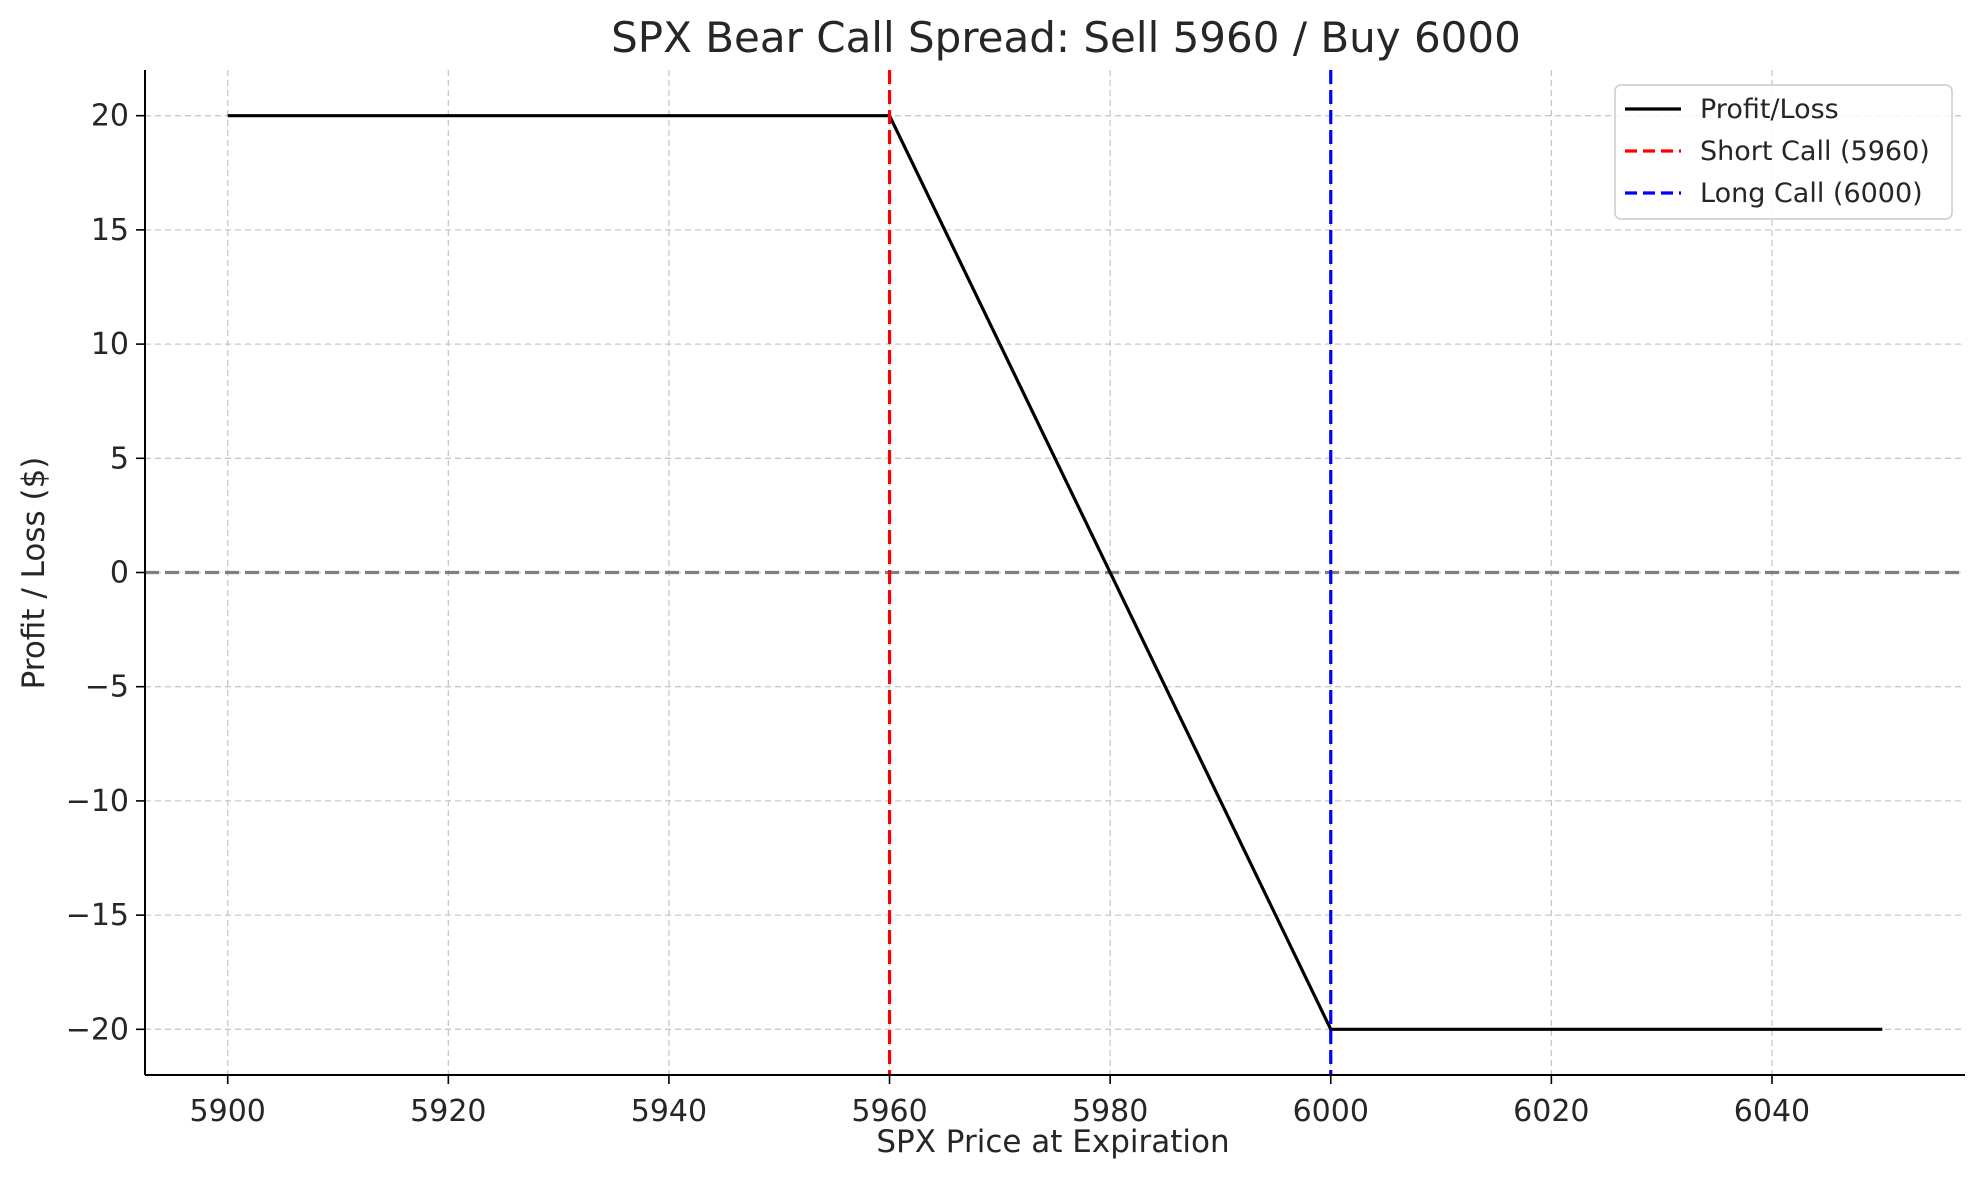 This screenshot has width=1980, height=1180. I want to click on x-tick-label: 5980, so click(1110, 1111).